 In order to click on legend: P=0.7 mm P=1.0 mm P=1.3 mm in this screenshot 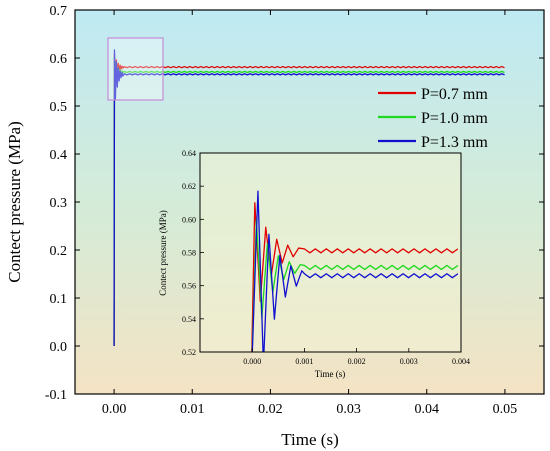, I will do `click(433, 118)`.